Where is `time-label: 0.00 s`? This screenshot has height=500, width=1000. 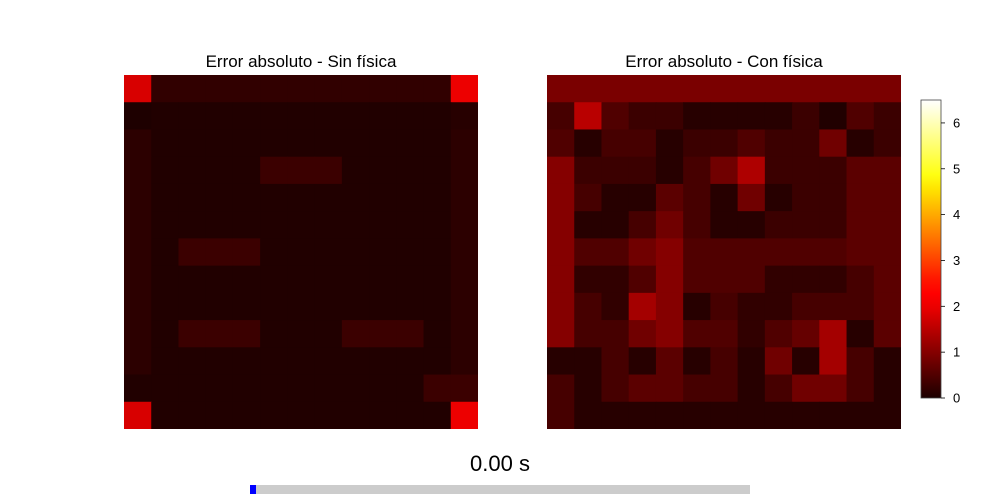
time-label: 0.00 s is located at coordinates (500, 463).